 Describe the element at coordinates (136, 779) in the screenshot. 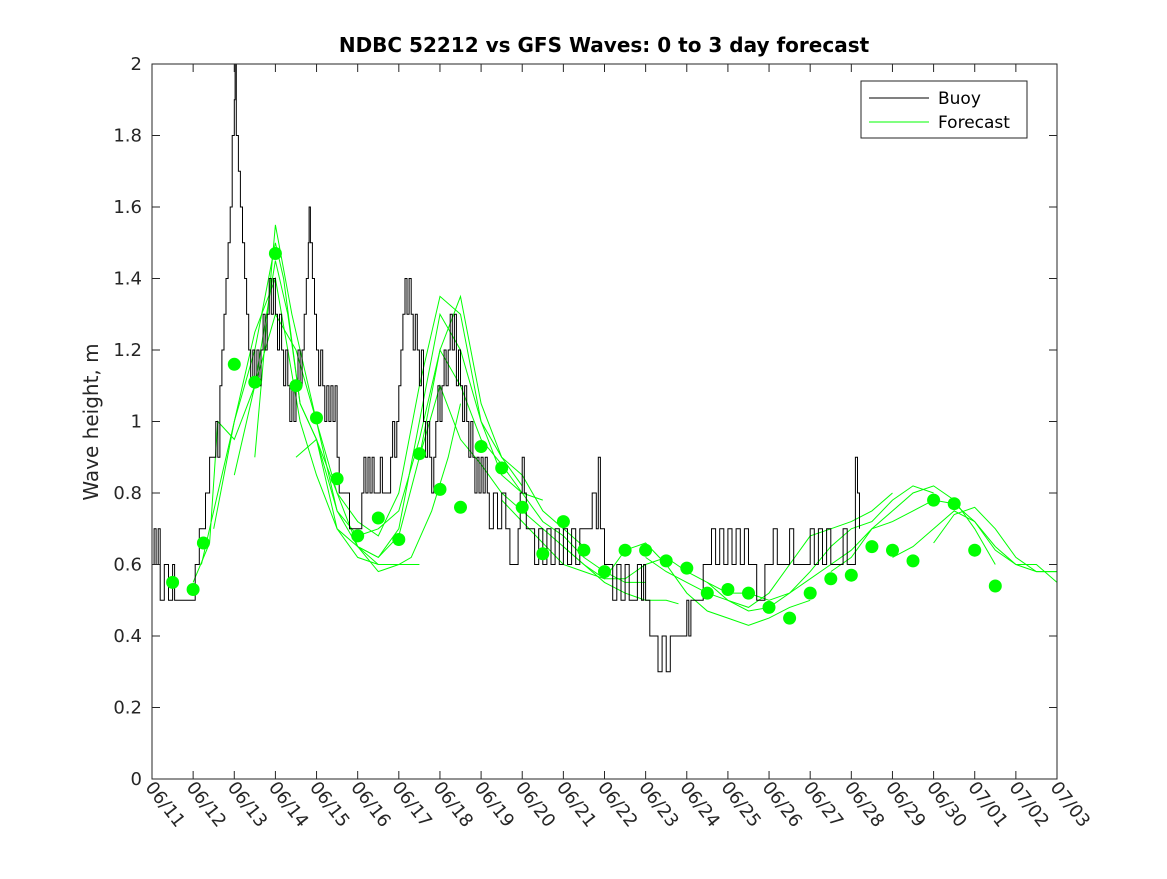

I see `y-tick-label: 0` at that location.